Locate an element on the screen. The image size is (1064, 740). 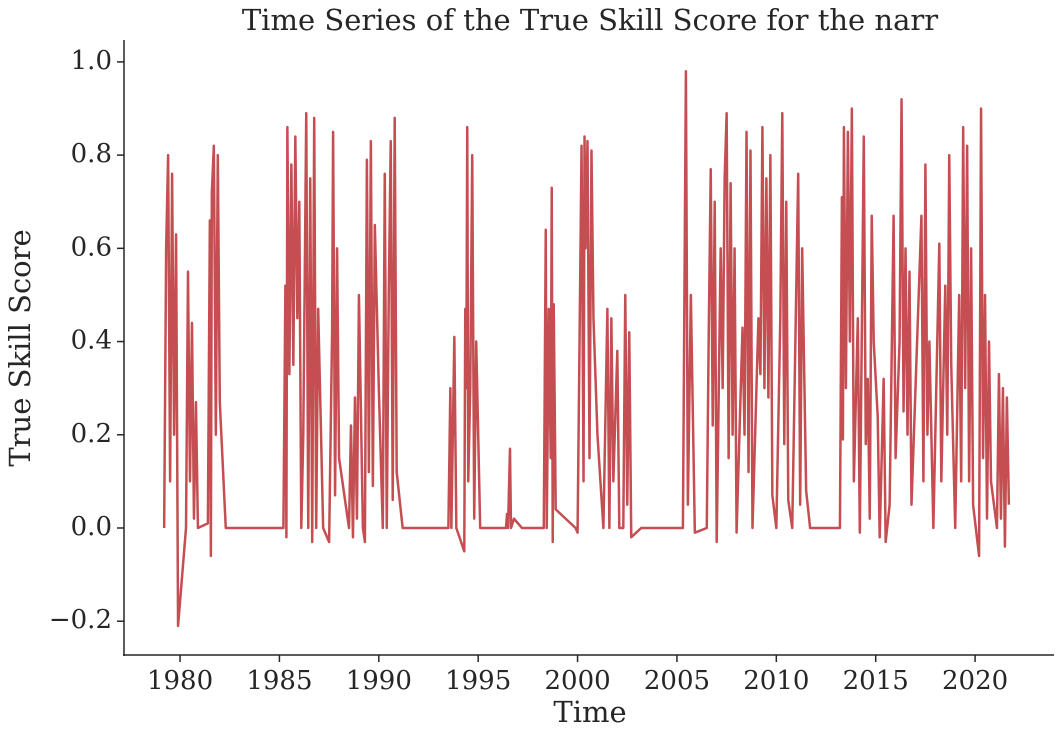
y-tick-label: −0.2 is located at coordinates (80, 620).